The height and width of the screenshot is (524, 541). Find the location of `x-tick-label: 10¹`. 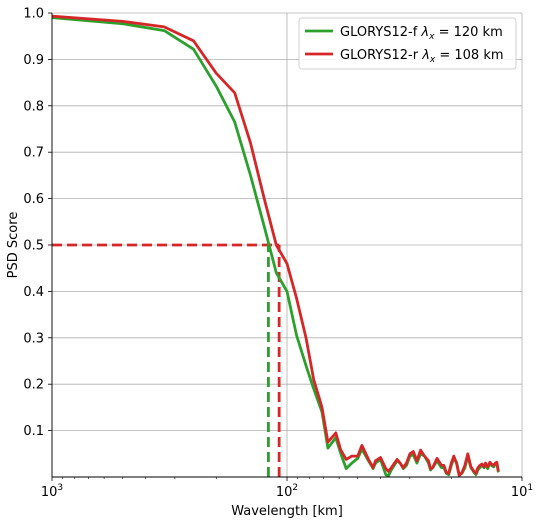

x-tick-label: 10¹ is located at coordinates (522, 491).